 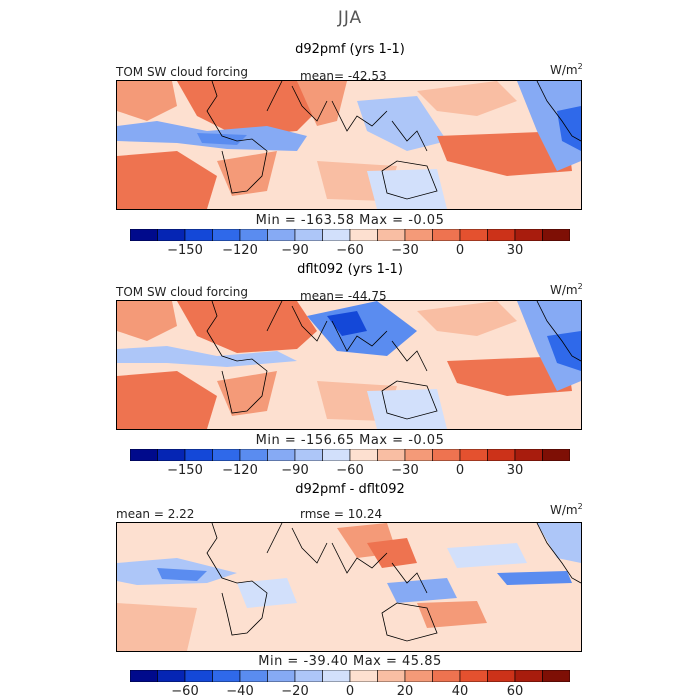 I want to click on panel-2-patch-australia, so click(x=407, y=409).